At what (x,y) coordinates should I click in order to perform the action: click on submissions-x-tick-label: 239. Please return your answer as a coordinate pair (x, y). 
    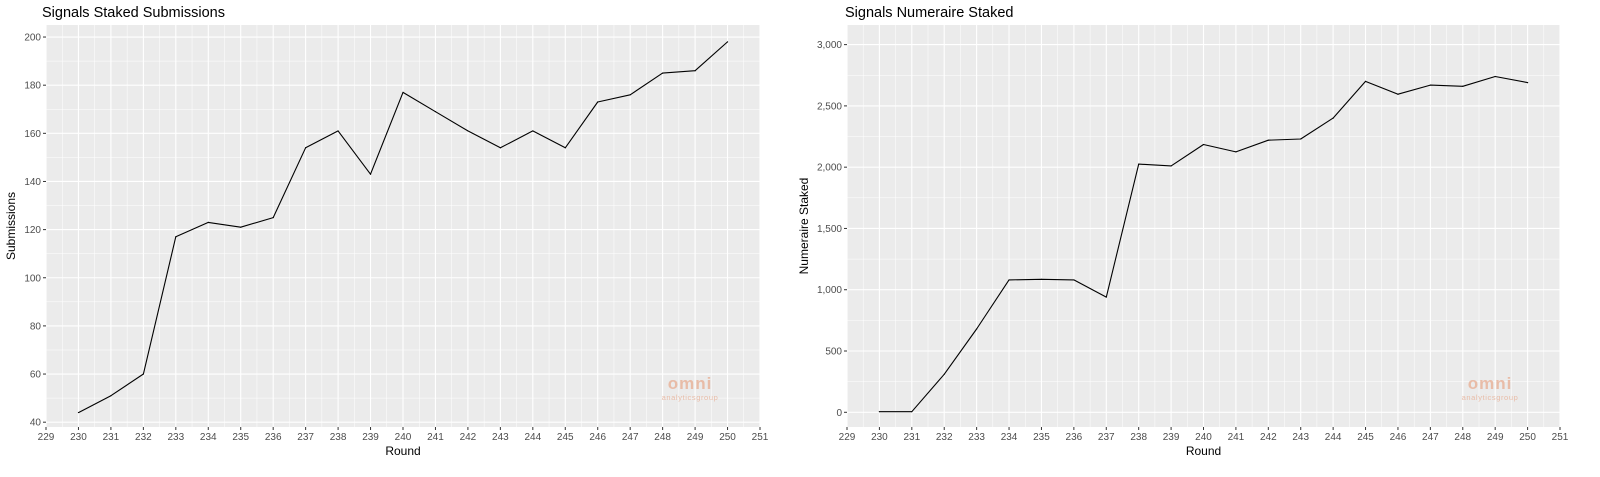
    Looking at the image, I should click on (370, 437).